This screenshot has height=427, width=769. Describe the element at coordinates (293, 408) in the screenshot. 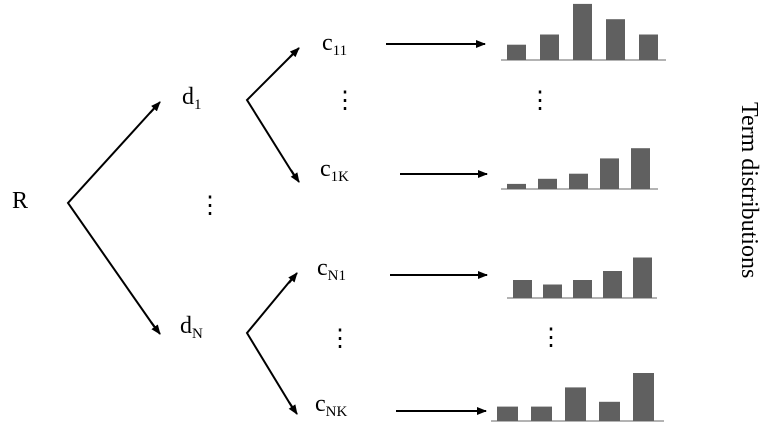

I see `arrow-to-cNK` at that location.